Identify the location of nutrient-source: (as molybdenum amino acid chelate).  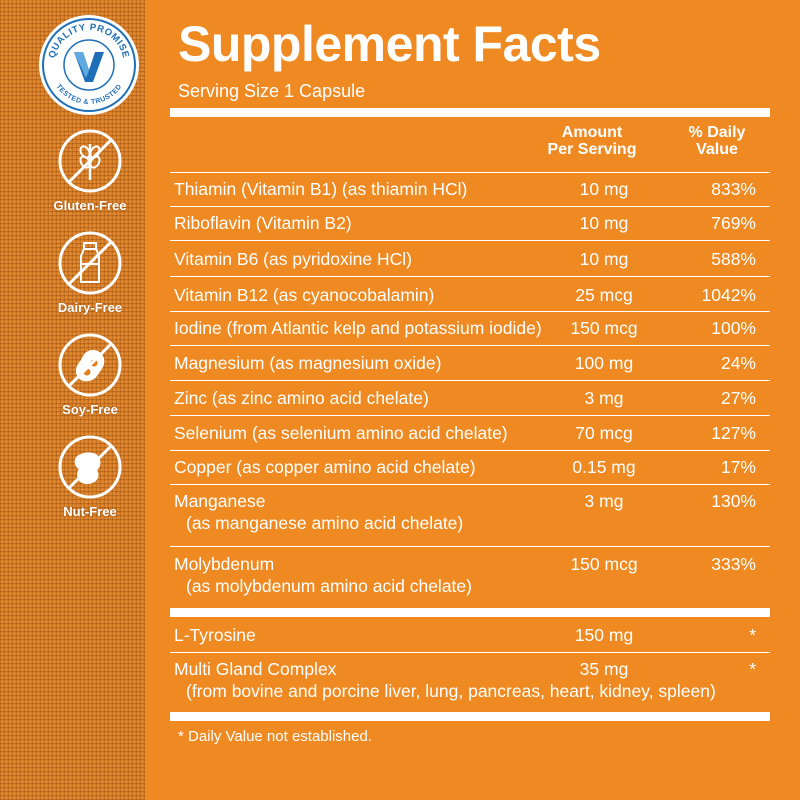
(329, 586).